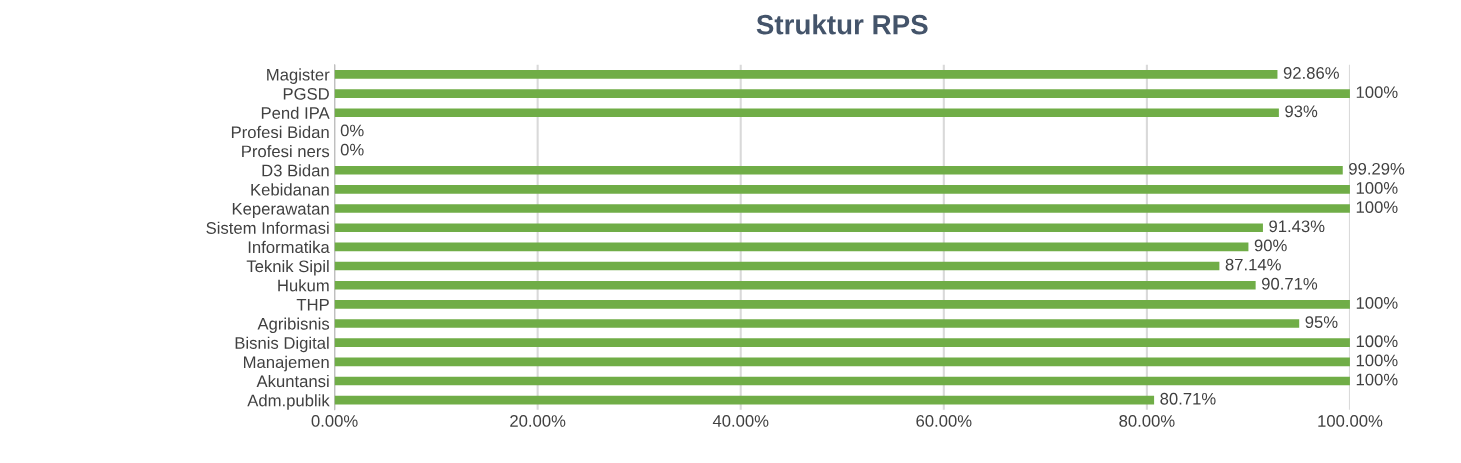 This screenshot has width=1461, height=463. Describe the element at coordinates (1253, 264) in the screenshot. I see `data-label: 87.14%` at that location.